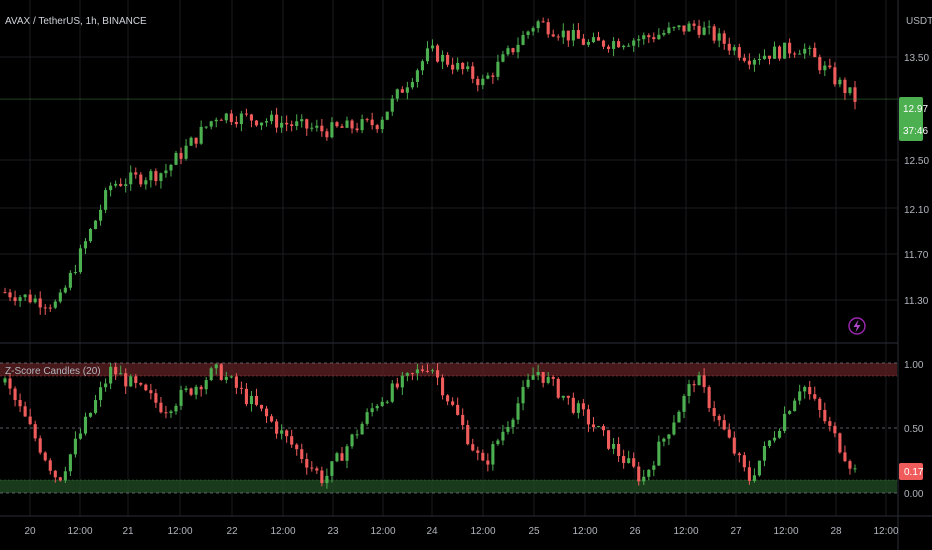  What do you see at coordinates (53, 371) in the screenshot?
I see `indicator-title: Z-Score Candles (20)` at bounding box center [53, 371].